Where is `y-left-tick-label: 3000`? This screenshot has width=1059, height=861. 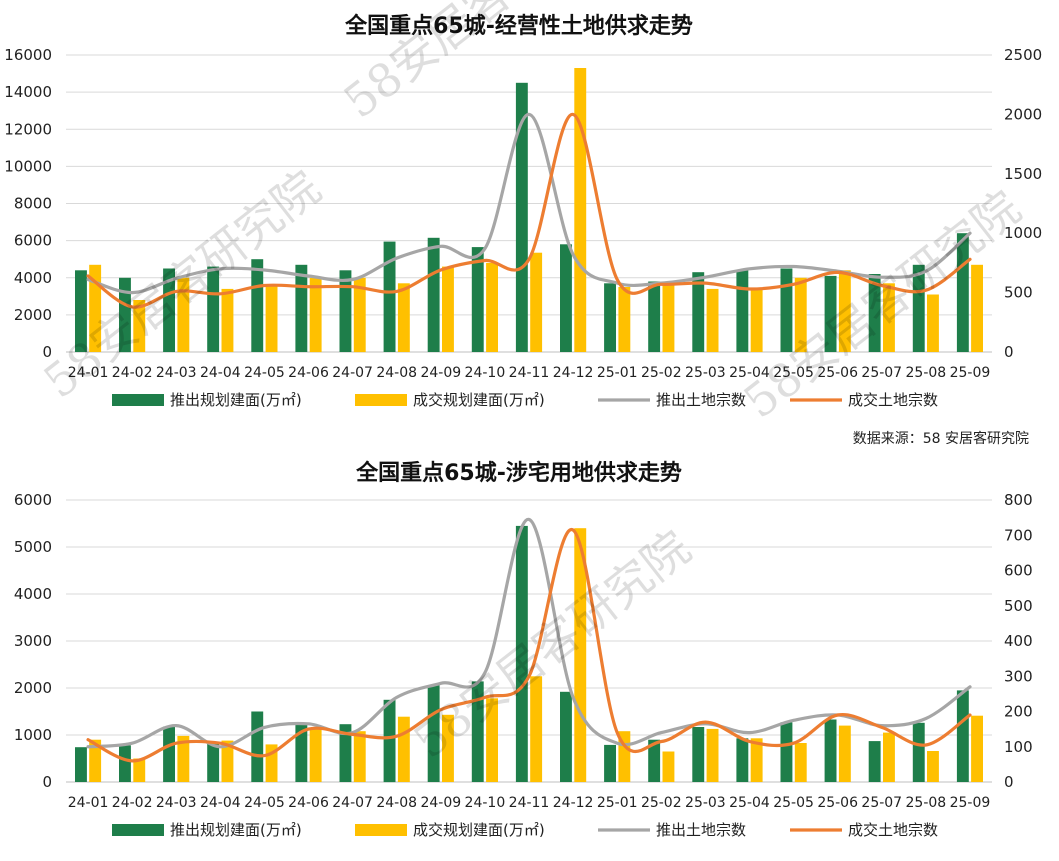
y-left-tick-label: 3000 is located at coordinates (33, 641).